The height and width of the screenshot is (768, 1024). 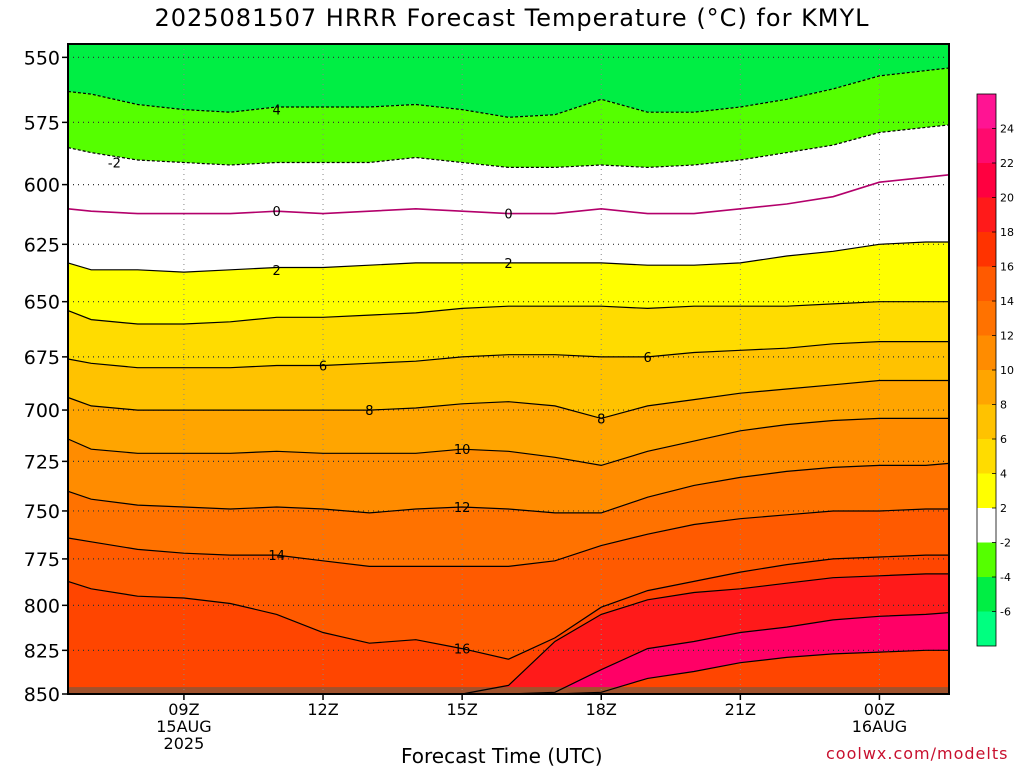 I want to click on colorbar-label: 24, so click(x=1007, y=129).